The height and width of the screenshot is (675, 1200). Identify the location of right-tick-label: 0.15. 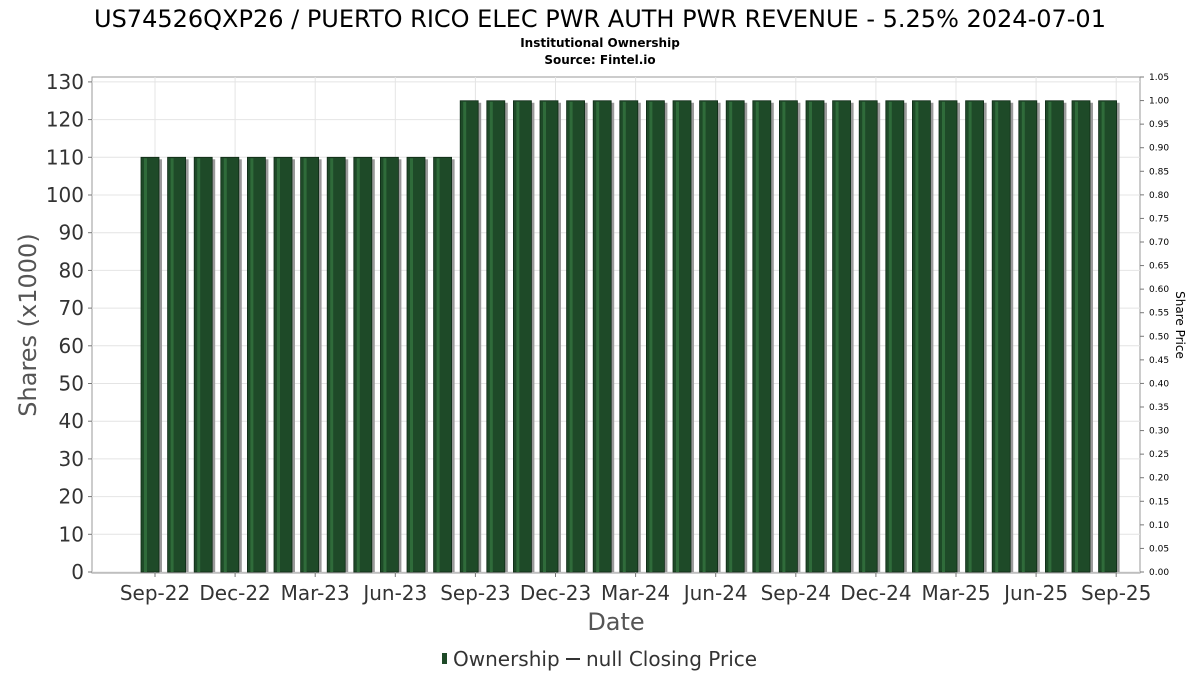
(1159, 502).